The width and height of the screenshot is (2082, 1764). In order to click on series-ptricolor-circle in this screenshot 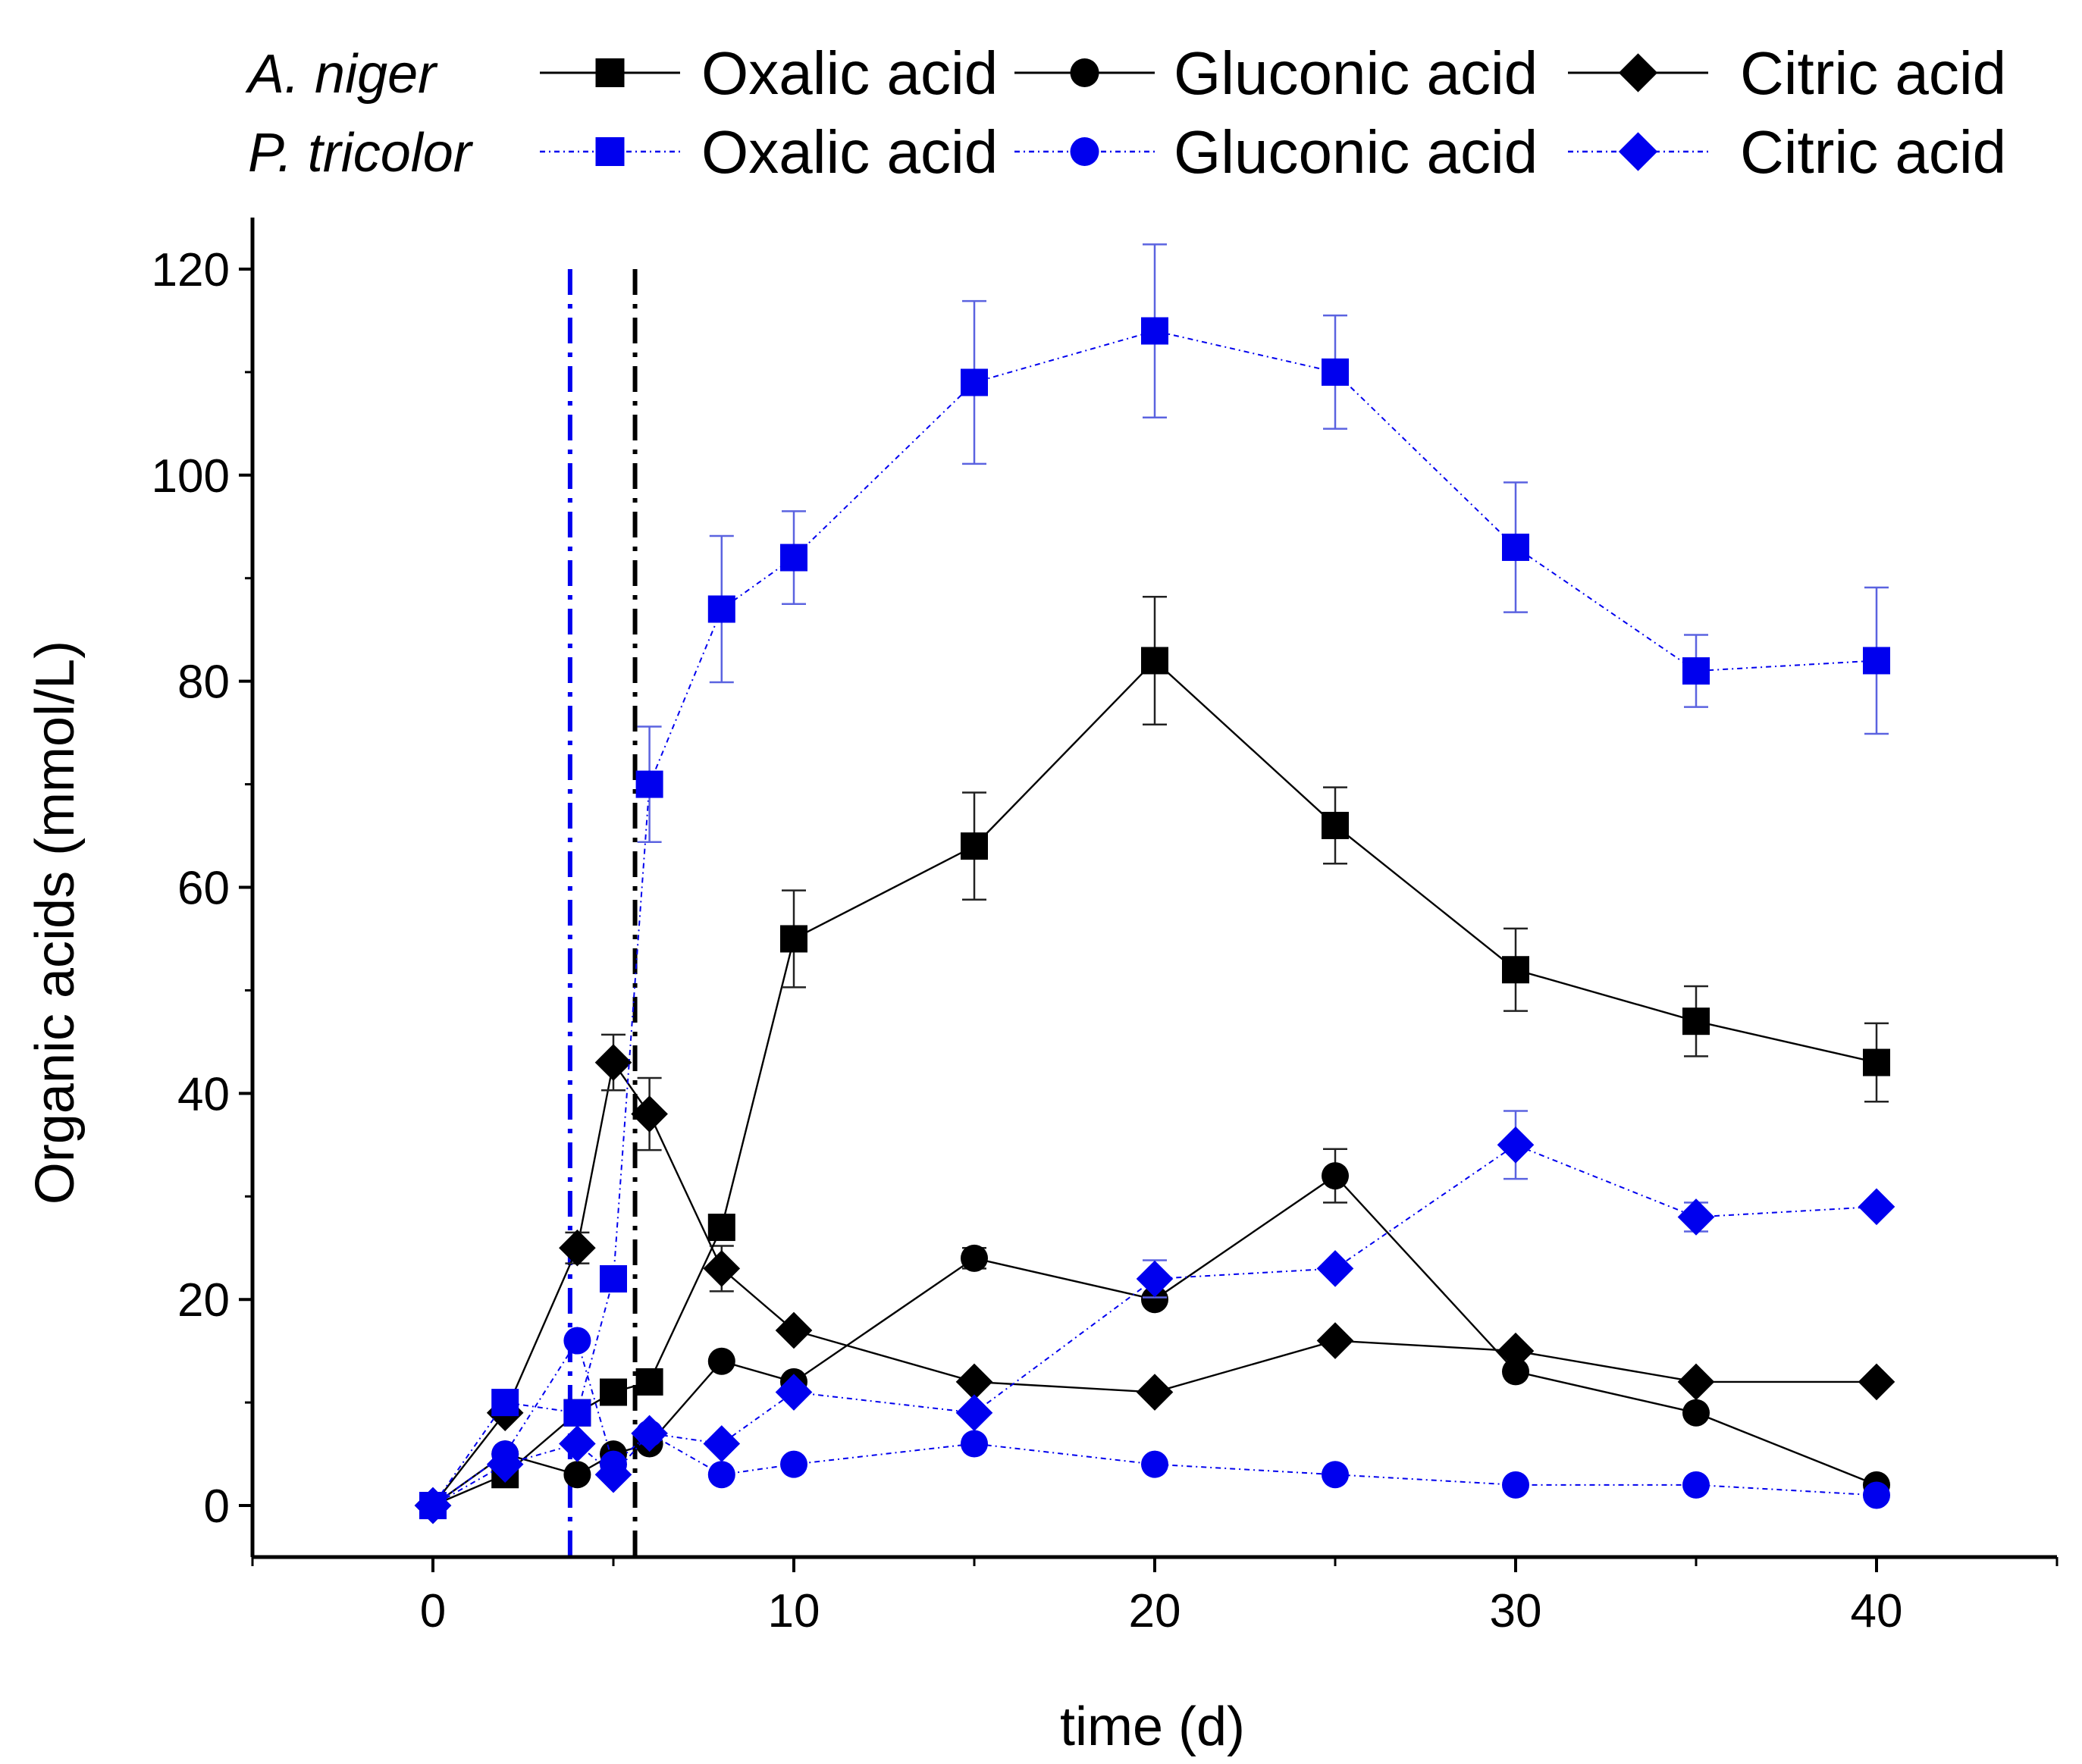, I will do `click(1154, 1424)`.